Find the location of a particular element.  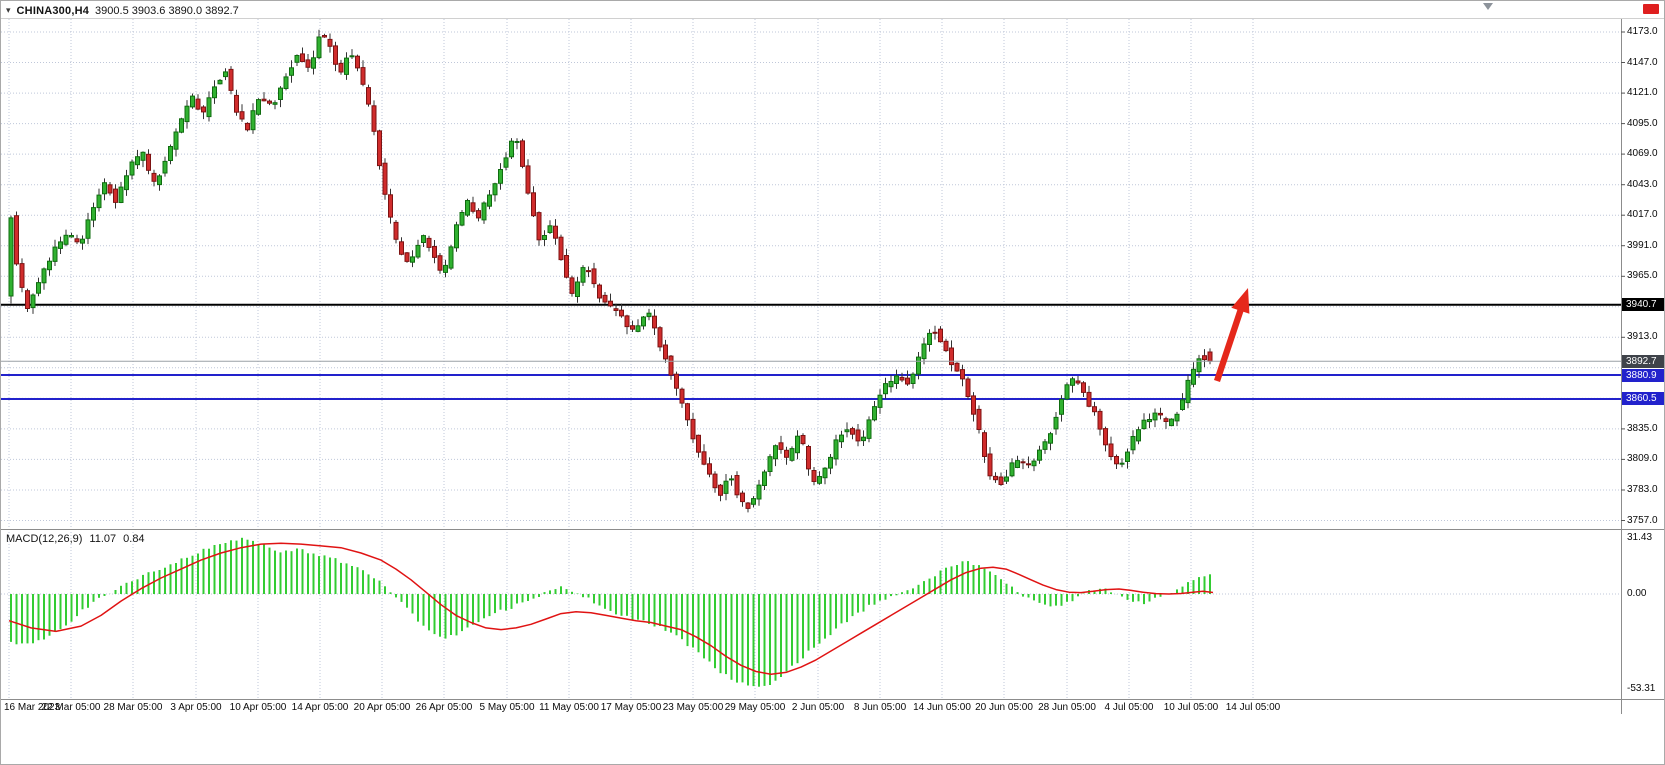

macd-signal-value: 0.84 is located at coordinates (134, 539).